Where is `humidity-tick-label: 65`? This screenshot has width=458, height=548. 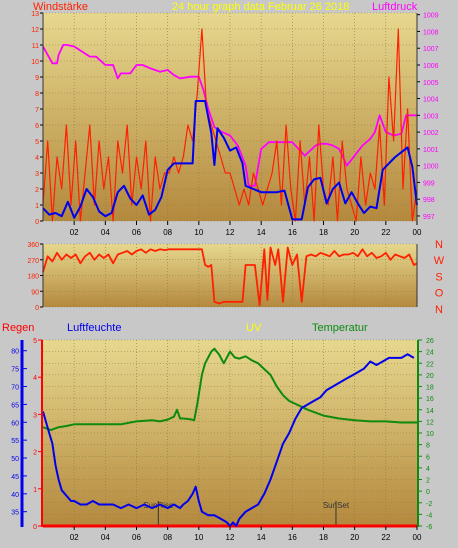
humidity-tick-label: 65 is located at coordinates (15, 405).